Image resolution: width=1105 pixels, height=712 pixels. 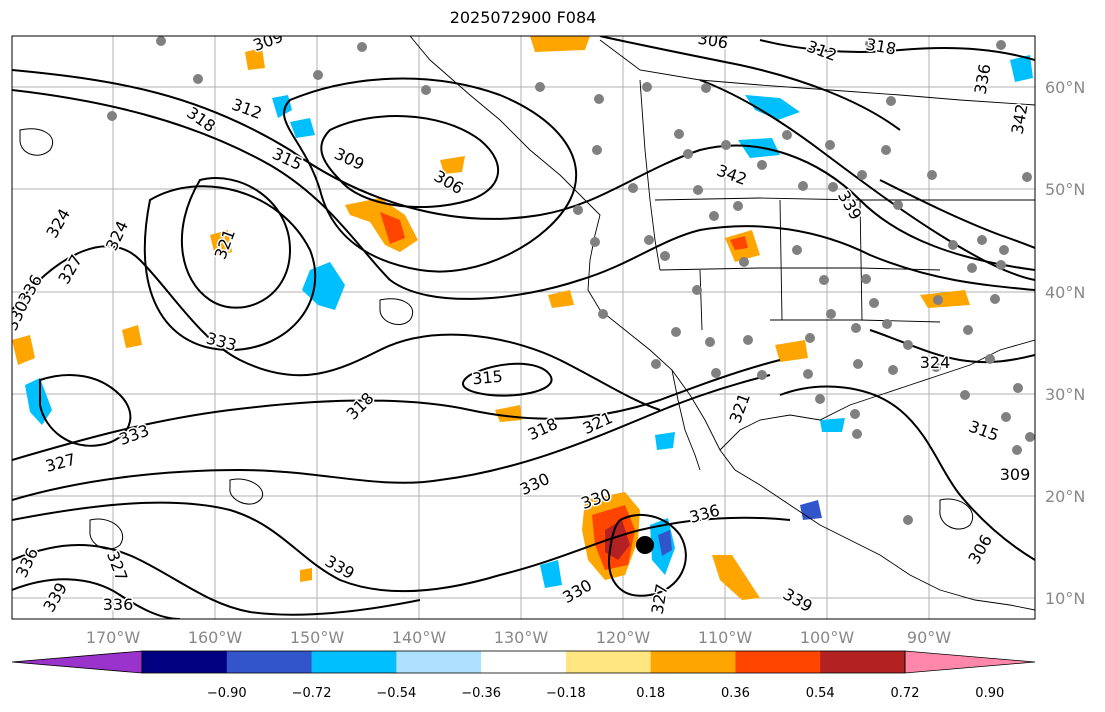 I want to click on colorbar-extend-low, so click(x=77, y=662).